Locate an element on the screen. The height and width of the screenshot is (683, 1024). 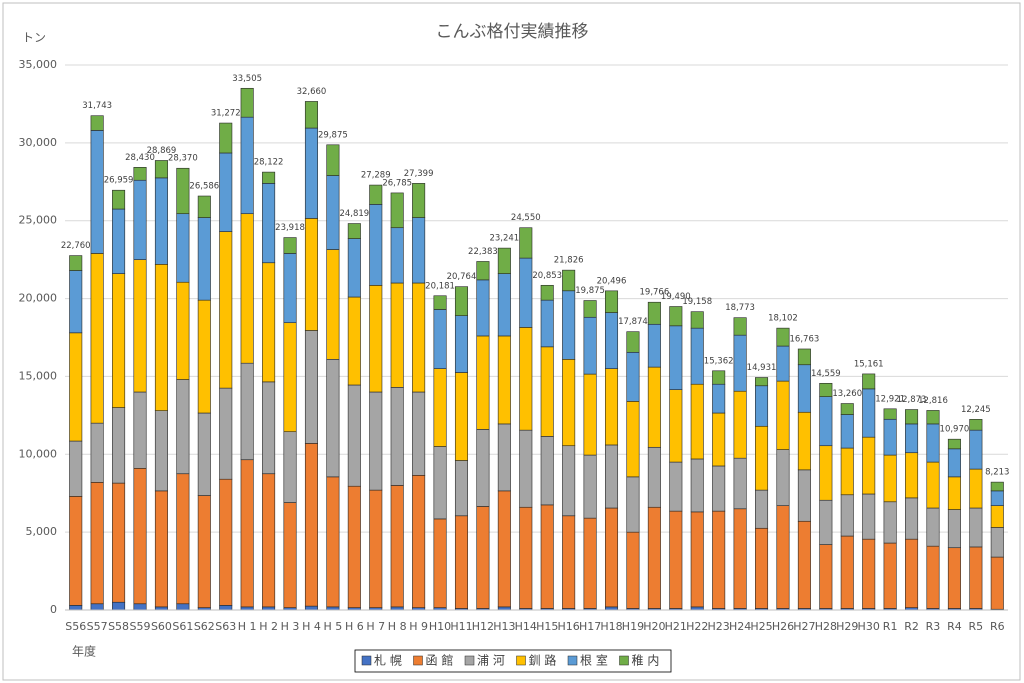
x-tick-label: H22 is located at coordinates (697, 626).